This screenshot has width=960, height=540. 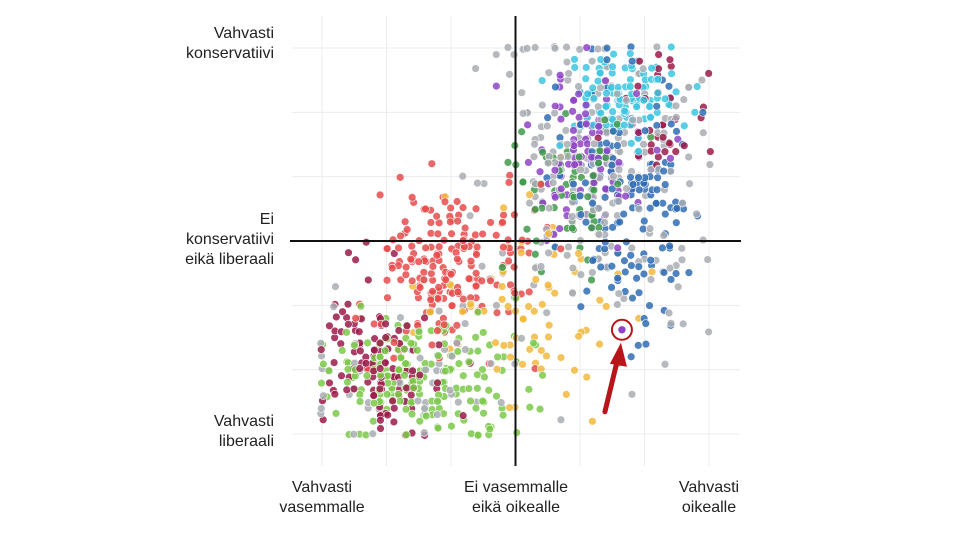 What do you see at coordinates (709, 498) in the screenshot?
I see `x-tick-label-right: Vahvasti oikealle` at bounding box center [709, 498].